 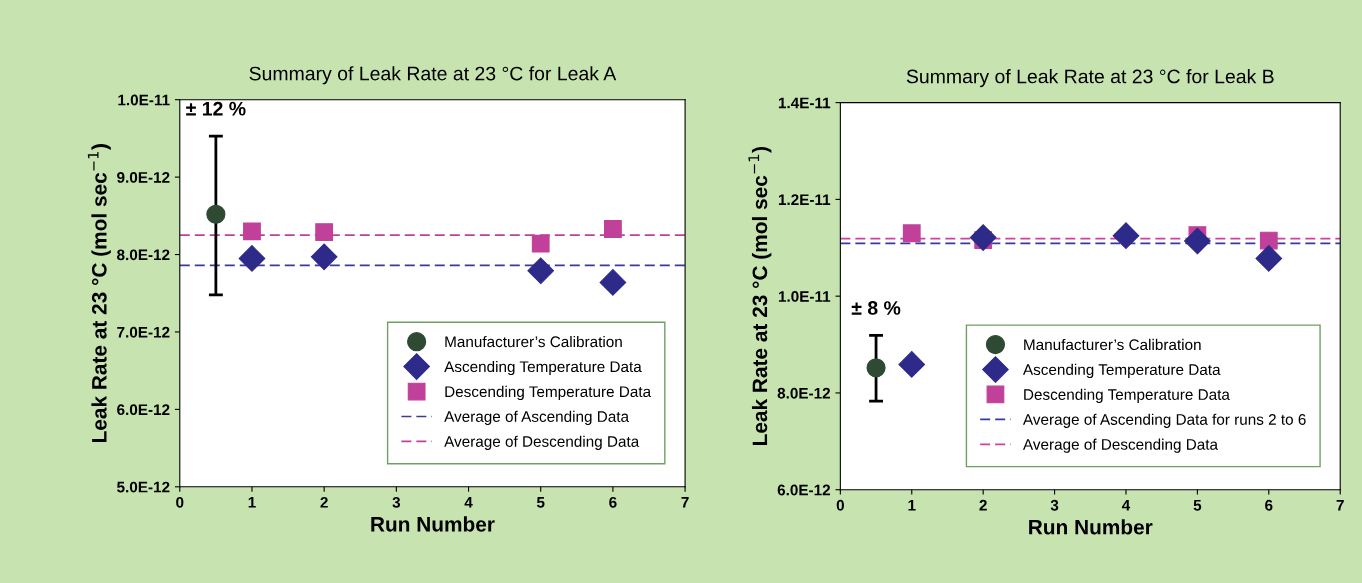 What do you see at coordinates (804, 103) in the screenshot?
I see `y-tick-label: 1.4E-11` at bounding box center [804, 103].